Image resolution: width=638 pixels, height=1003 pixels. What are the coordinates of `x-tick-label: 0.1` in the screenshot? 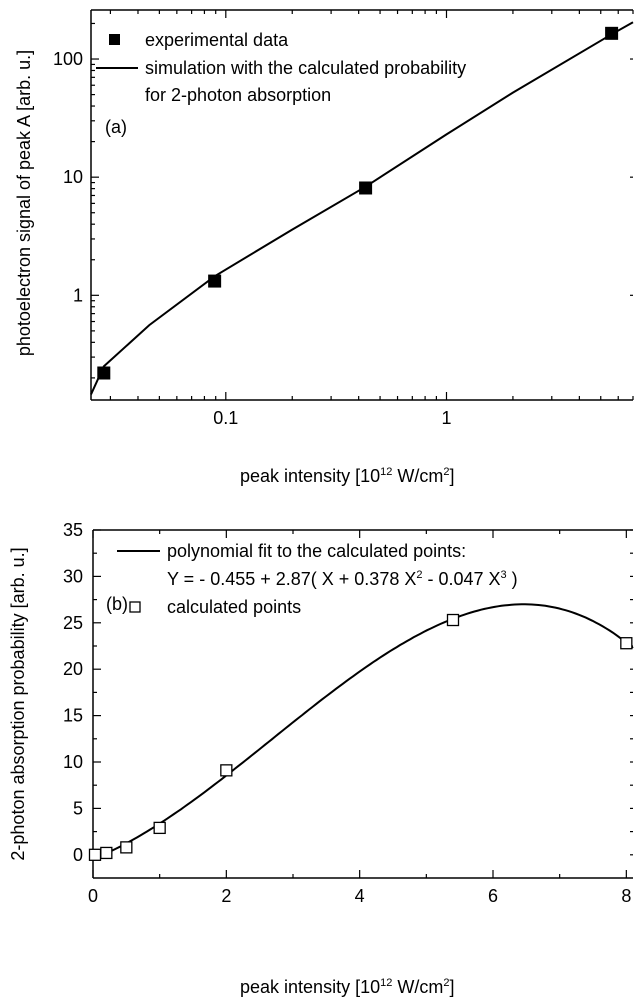 It's located at (225, 418).